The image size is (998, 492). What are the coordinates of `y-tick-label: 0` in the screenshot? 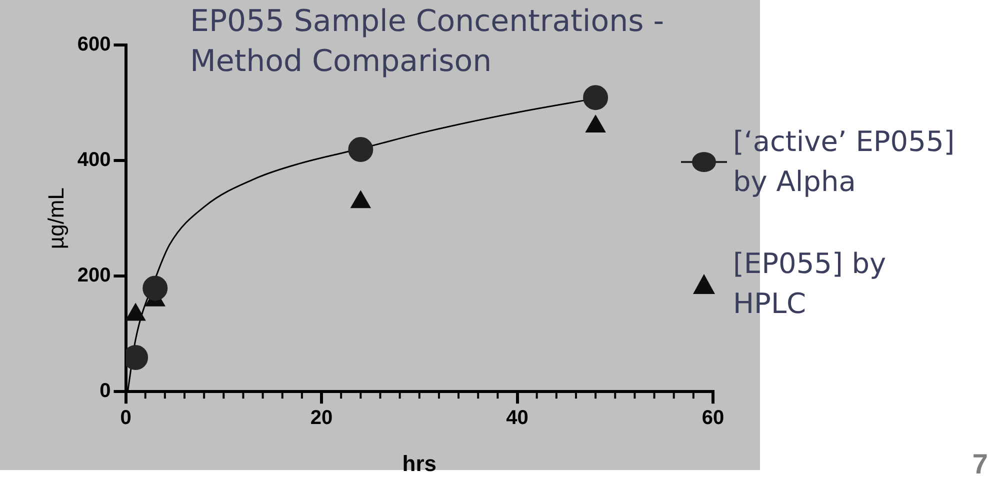 It's located at (105, 391).